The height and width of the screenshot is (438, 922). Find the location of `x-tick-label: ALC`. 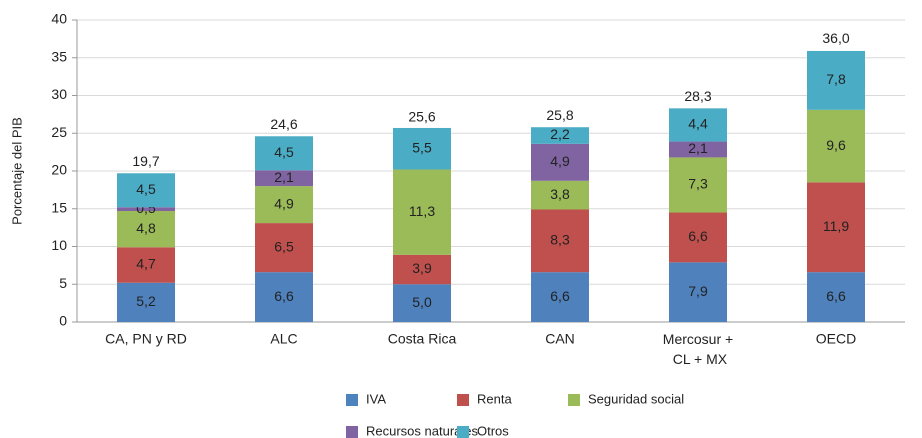

x-tick-label: ALC is located at coordinates (283, 339).